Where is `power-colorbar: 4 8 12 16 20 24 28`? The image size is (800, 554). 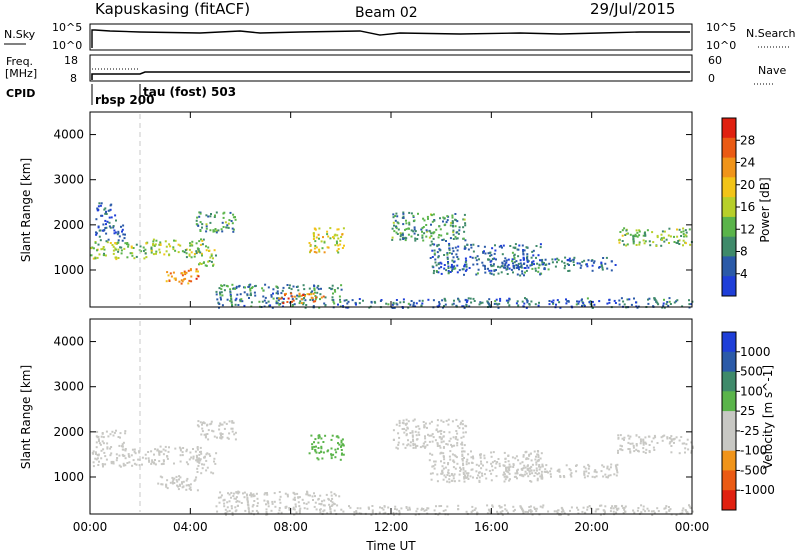 power-colorbar: 4 8 12 16 20 24 28 is located at coordinates (738, 207).